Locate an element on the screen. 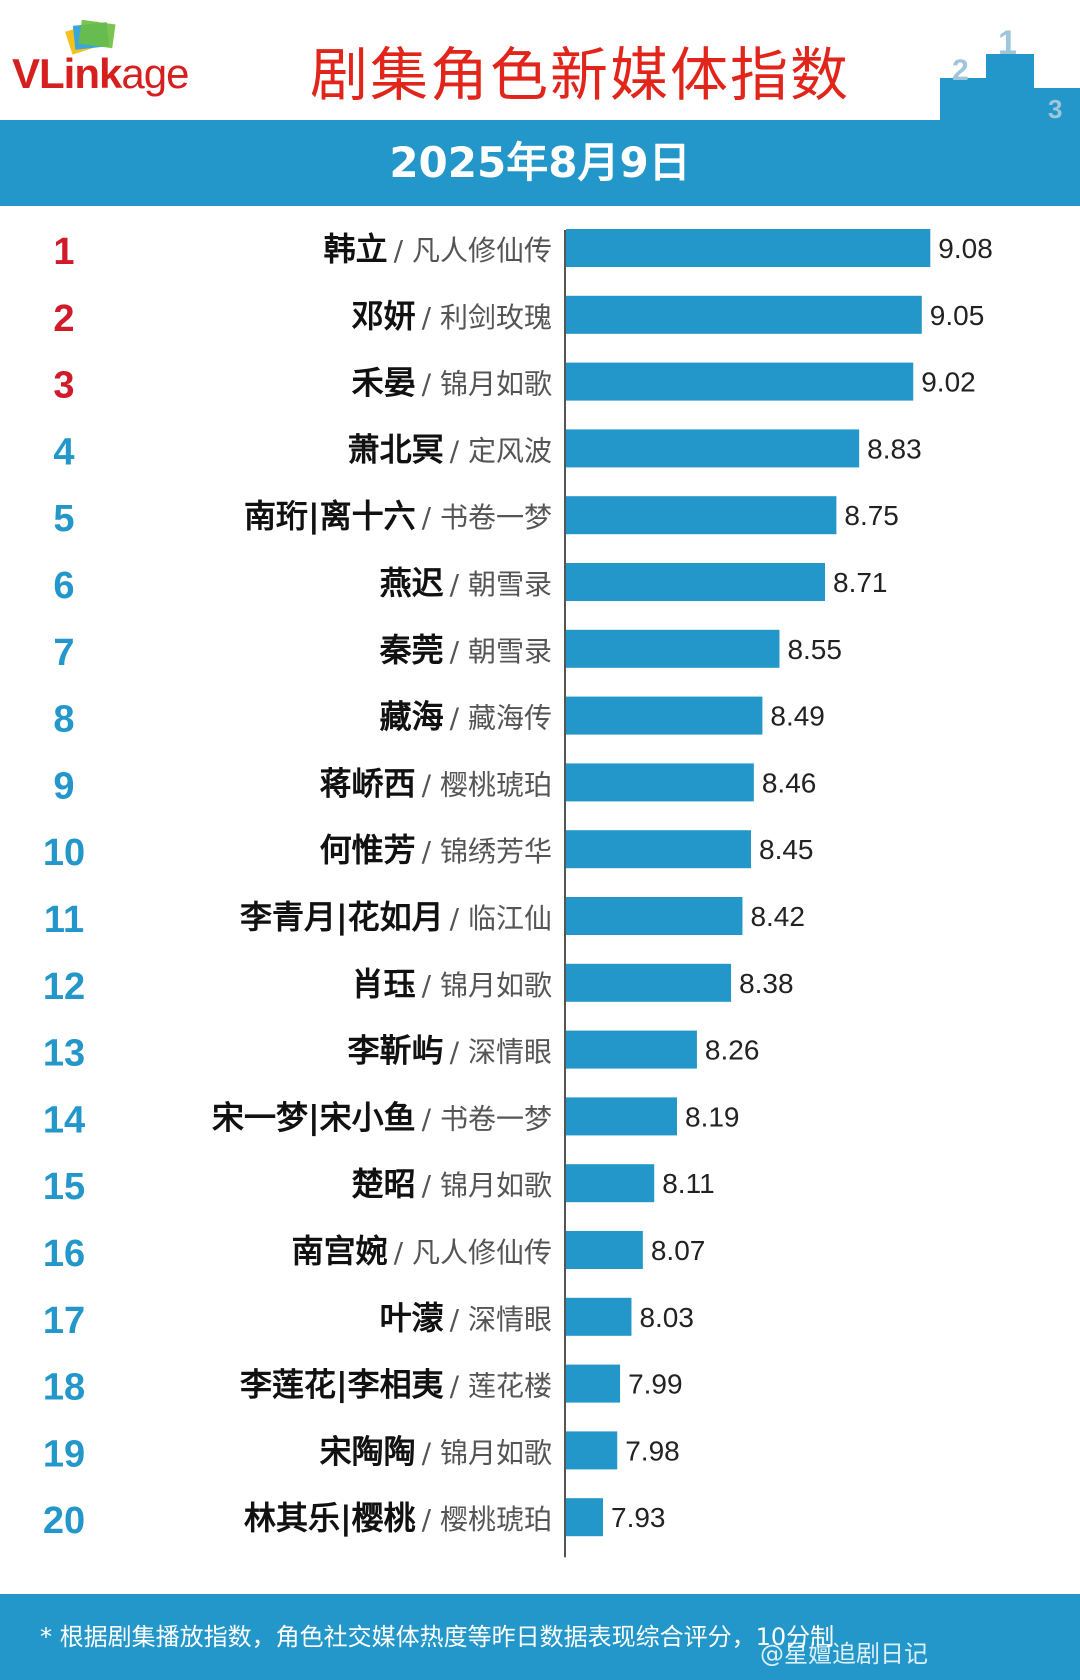  drama-name: / 锦绣芳华 is located at coordinates (487, 851).